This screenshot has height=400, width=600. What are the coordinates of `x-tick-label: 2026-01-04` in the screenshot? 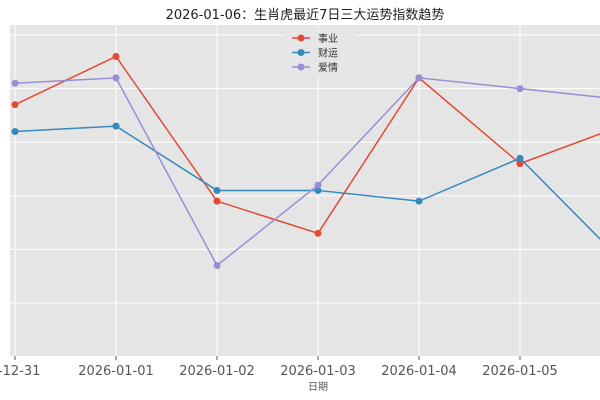 It's located at (419, 371).